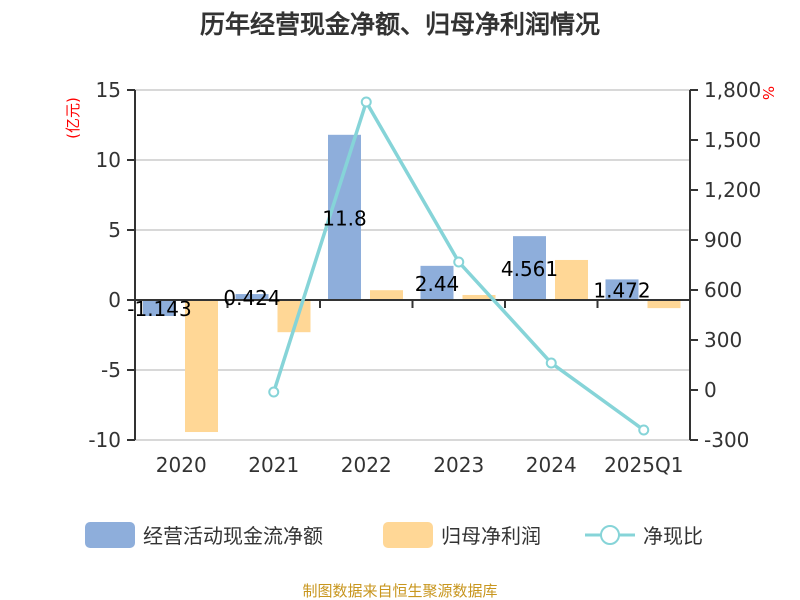  Describe the element at coordinates (108, 160) in the screenshot. I see `left-tick-label: 10` at that location.